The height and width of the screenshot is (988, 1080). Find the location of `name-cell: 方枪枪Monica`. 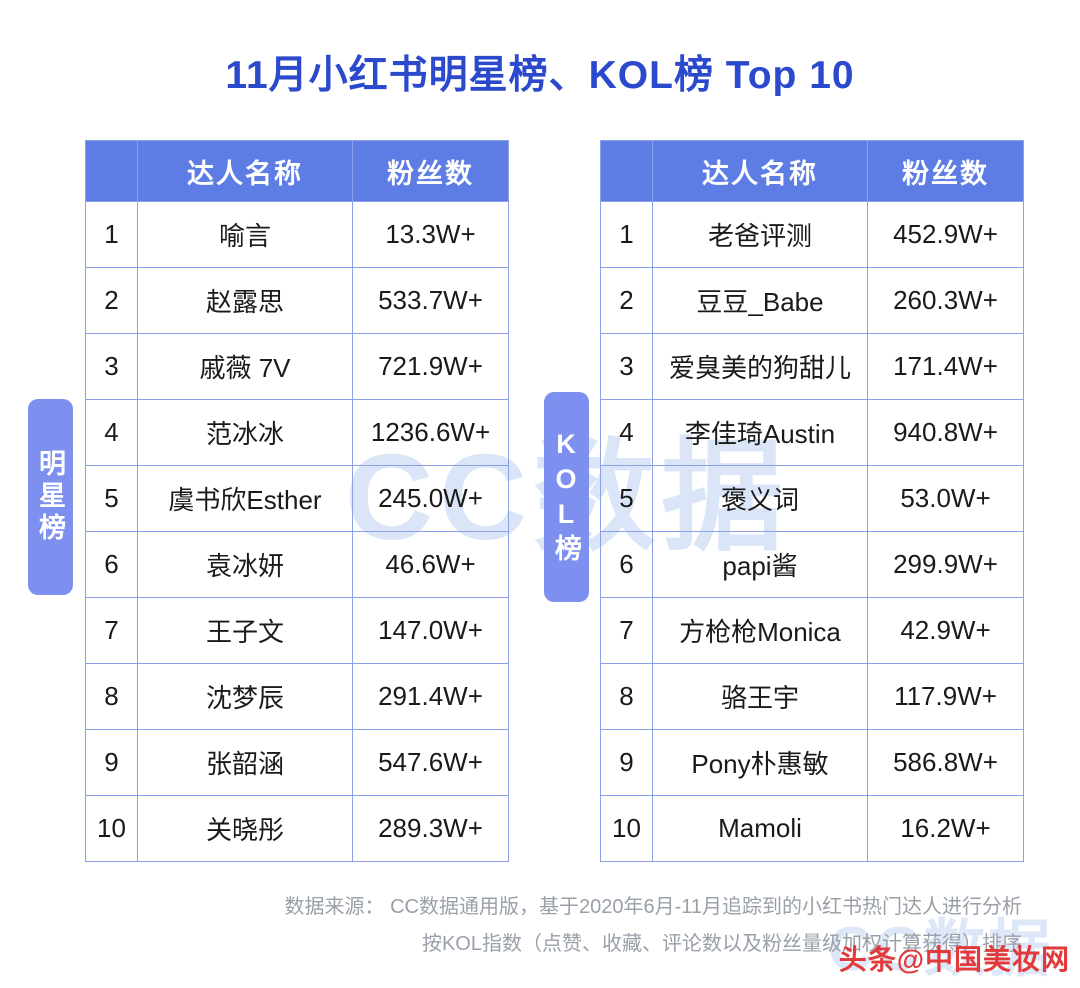

name-cell: 方枪枪Monica is located at coordinates (760, 630).